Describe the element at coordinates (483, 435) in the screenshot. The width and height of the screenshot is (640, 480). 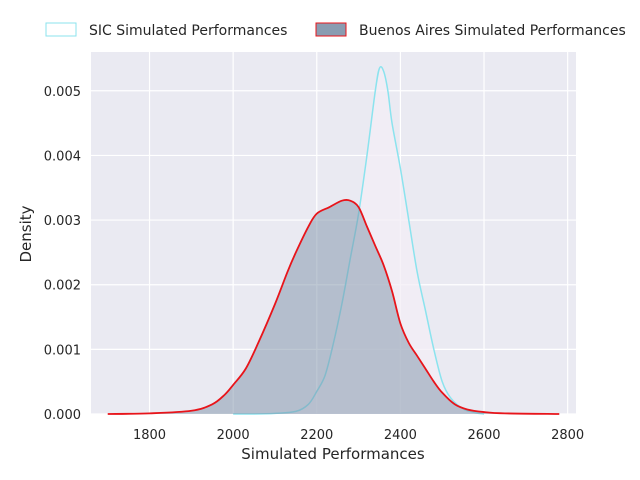
I see `x-tick-label: 2600` at that location.